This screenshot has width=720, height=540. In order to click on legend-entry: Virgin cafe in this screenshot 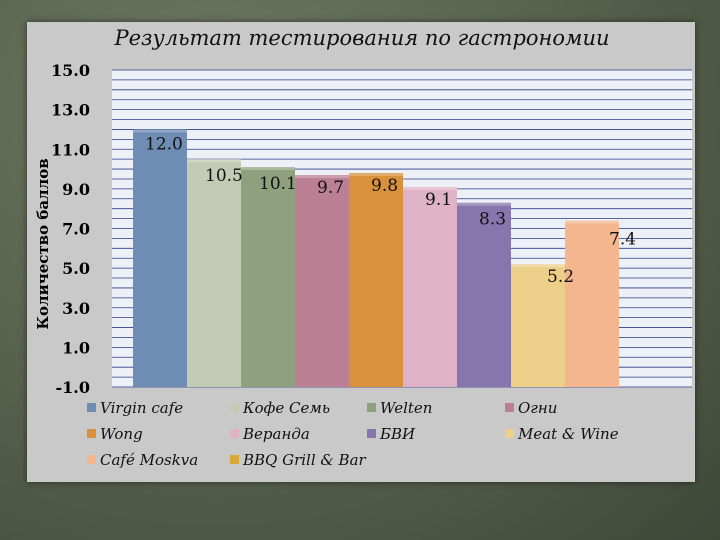, I will do `click(141, 408)`.